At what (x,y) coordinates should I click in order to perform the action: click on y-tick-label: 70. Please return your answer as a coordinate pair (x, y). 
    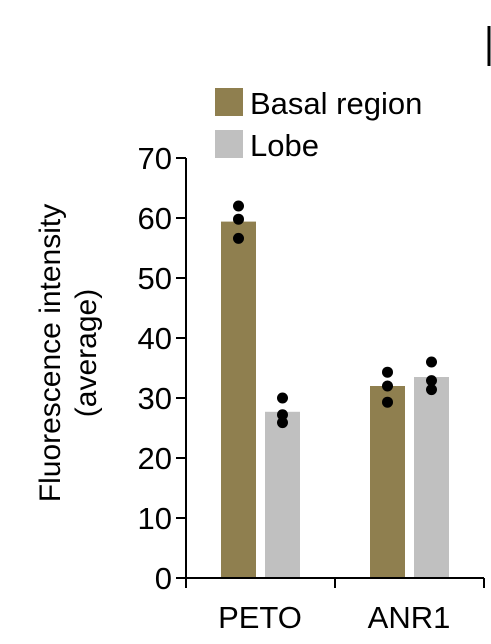
    Looking at the image, I should click on (155, 158).